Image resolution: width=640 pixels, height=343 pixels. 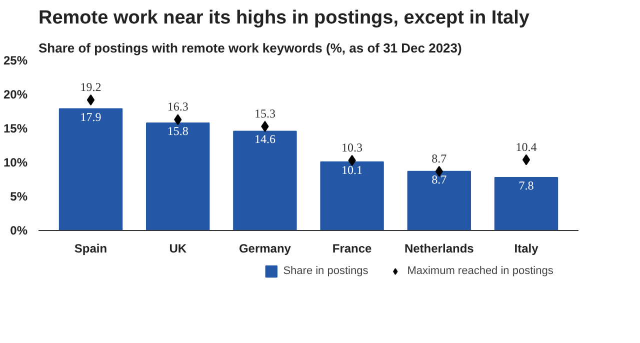 What do you see at coordinates (19, 197) in the screenshot?
I see `y-tick-label: 5%` at bounding box center [19, 197].